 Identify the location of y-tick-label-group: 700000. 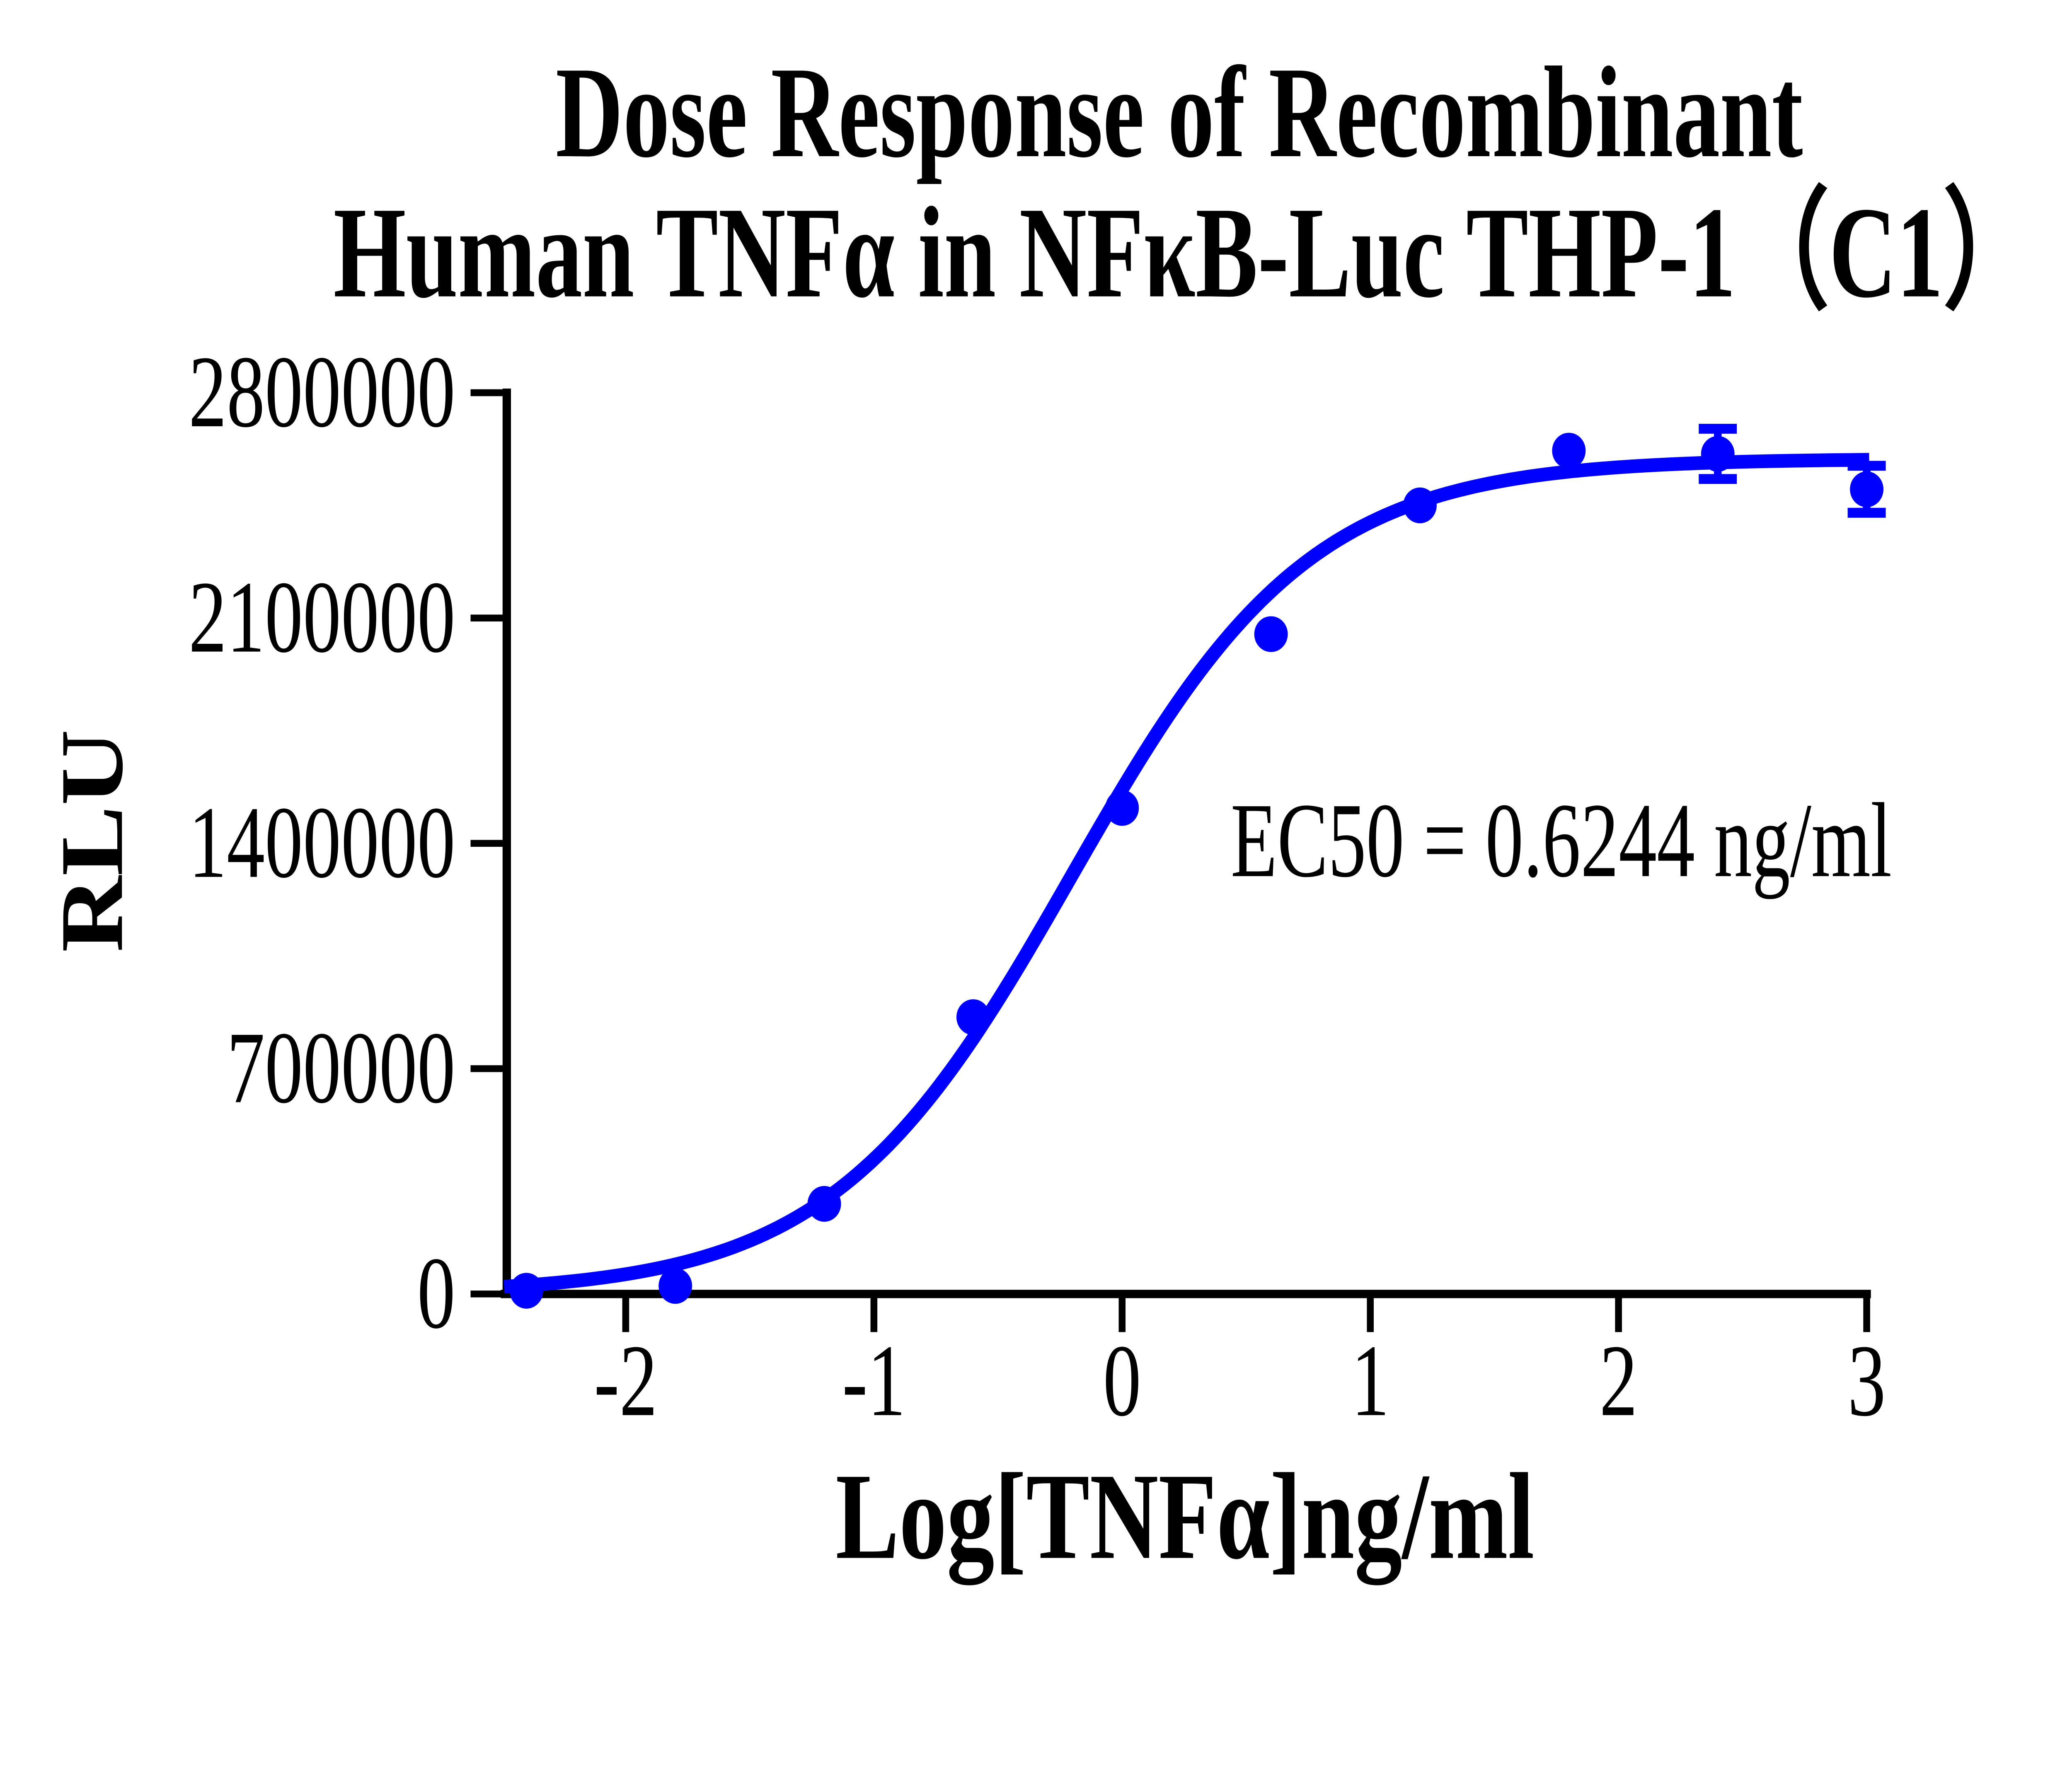
(341, 1068).